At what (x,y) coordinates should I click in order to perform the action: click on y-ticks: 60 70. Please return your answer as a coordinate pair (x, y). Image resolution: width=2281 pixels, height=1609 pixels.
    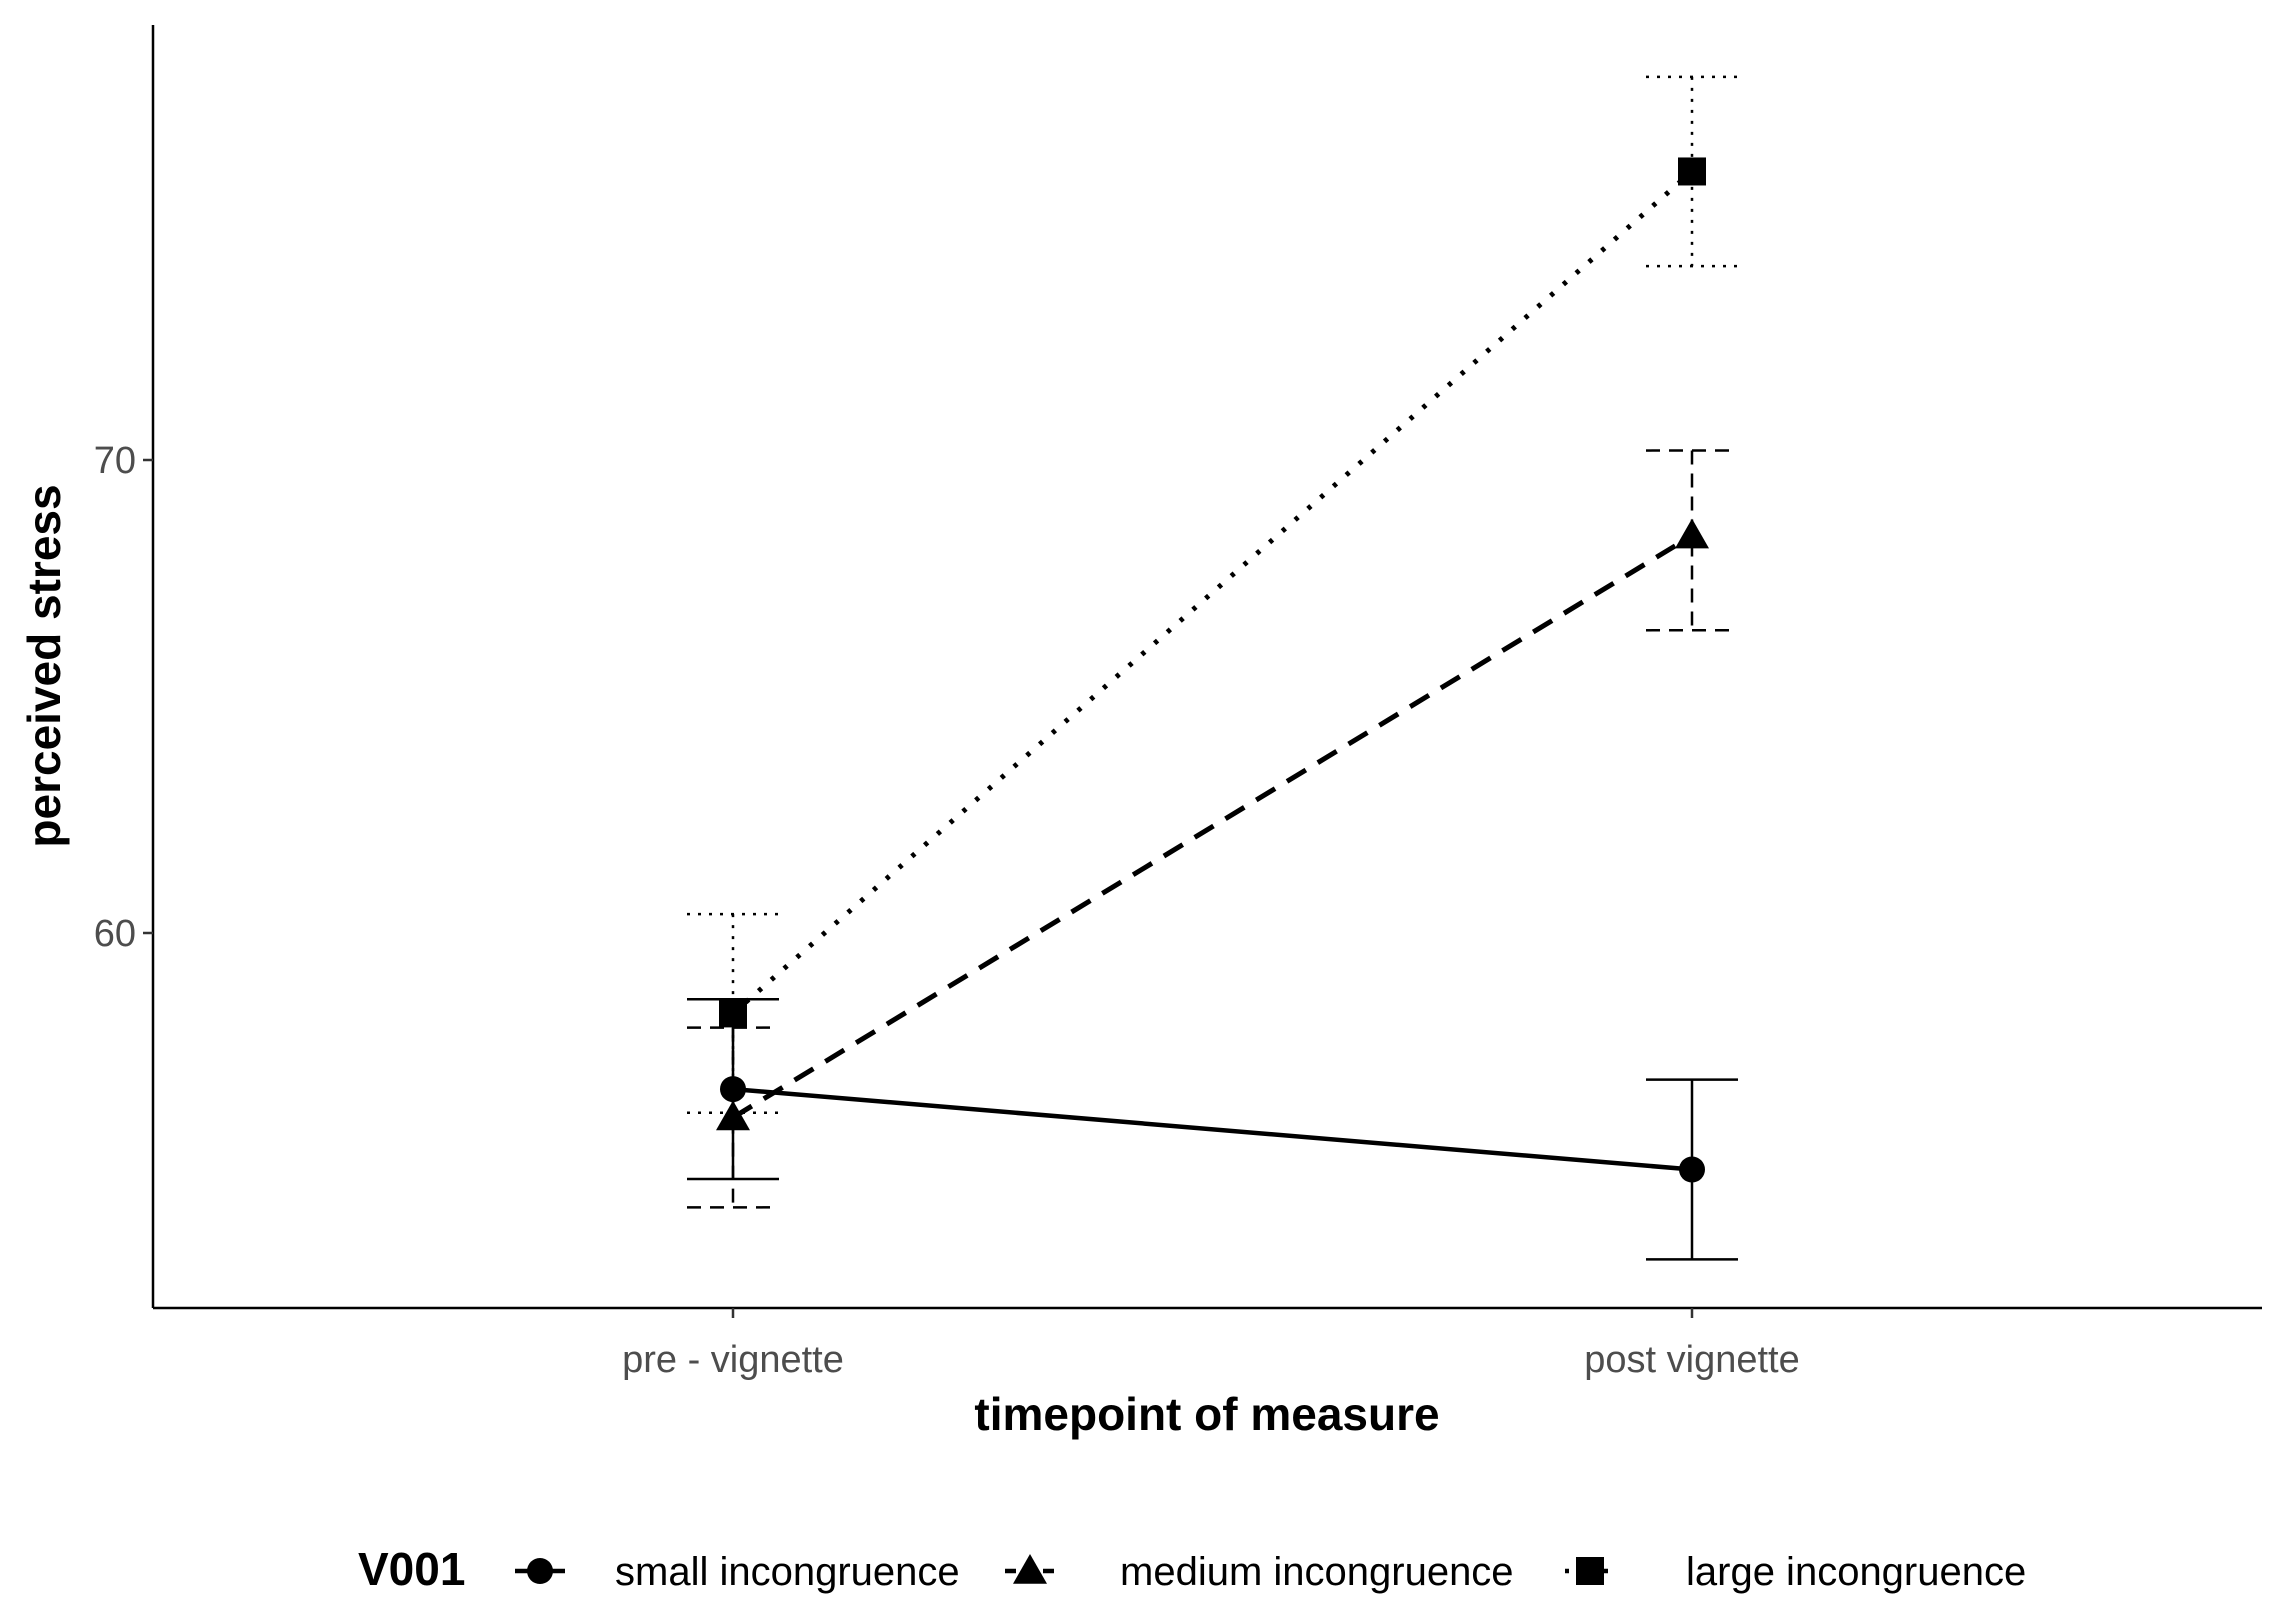
    Looking at the image, I should click on (123, 697).